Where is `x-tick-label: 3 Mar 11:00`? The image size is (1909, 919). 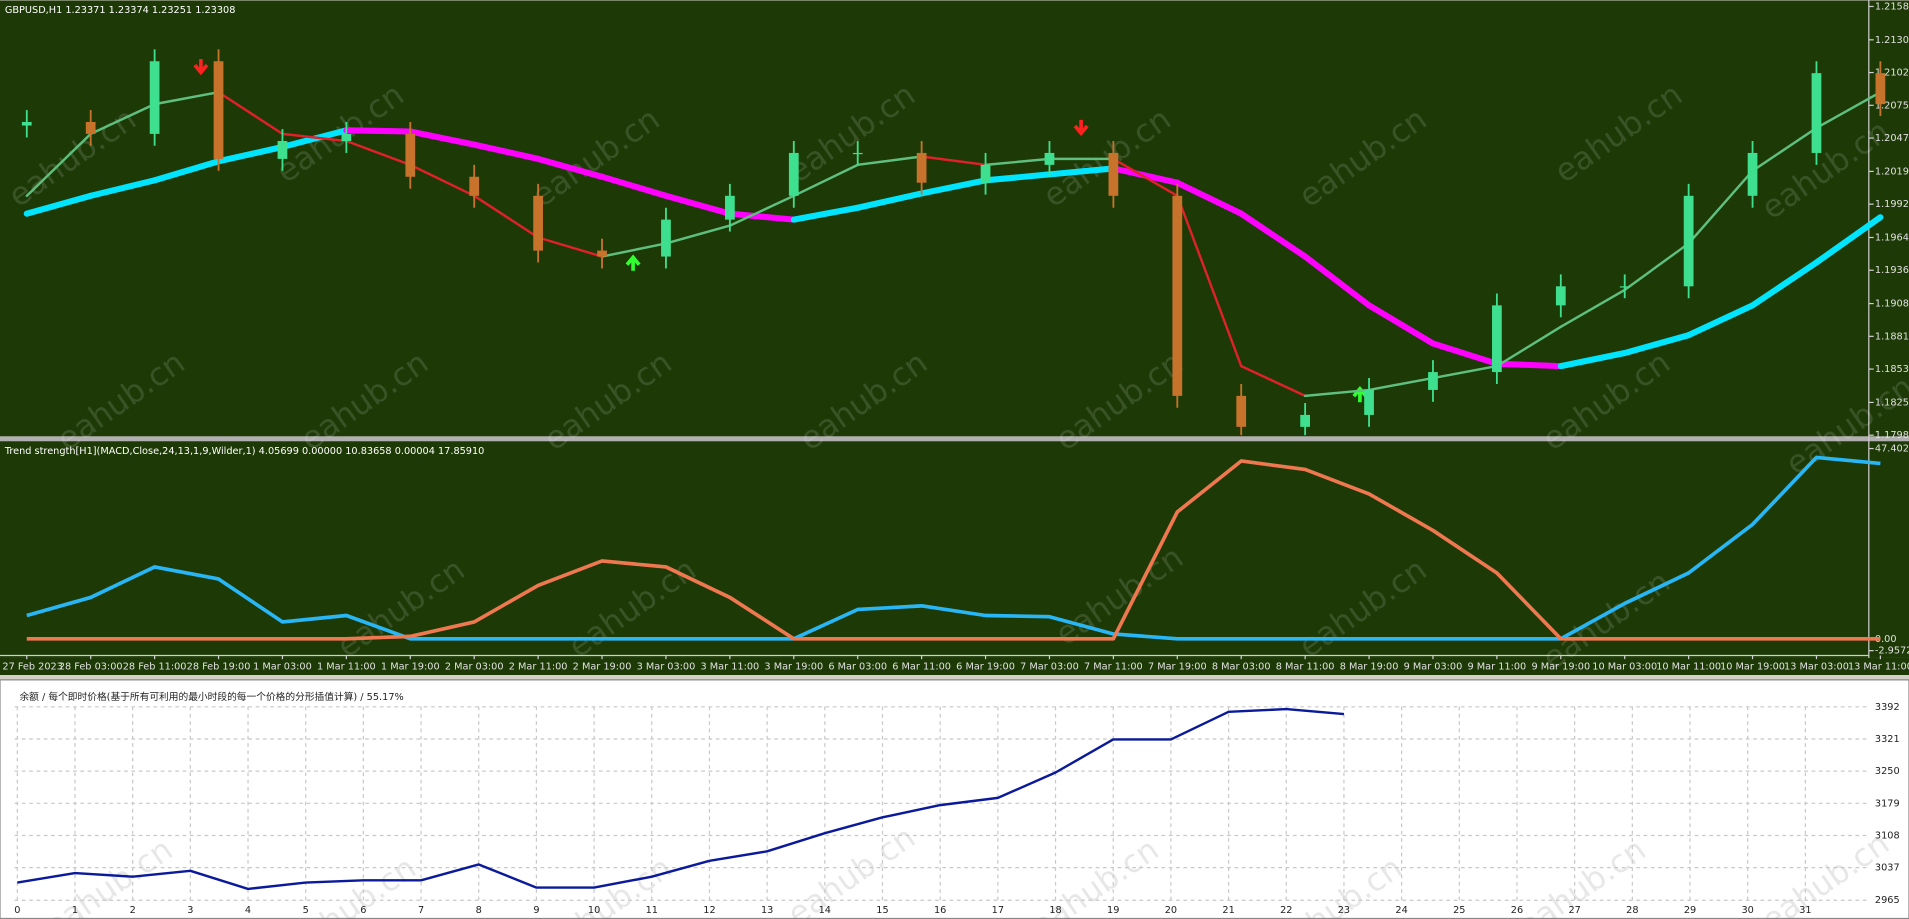
x-tick-label: 3 Mar 11:00 is located at coordinates (730, 666).